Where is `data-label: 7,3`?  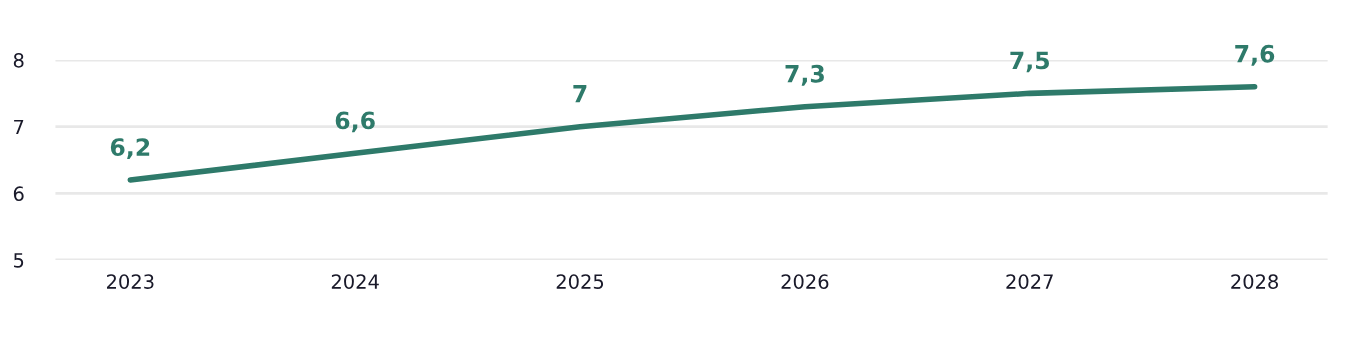 data-label: 7,3 is located at coordinates (804, 75).